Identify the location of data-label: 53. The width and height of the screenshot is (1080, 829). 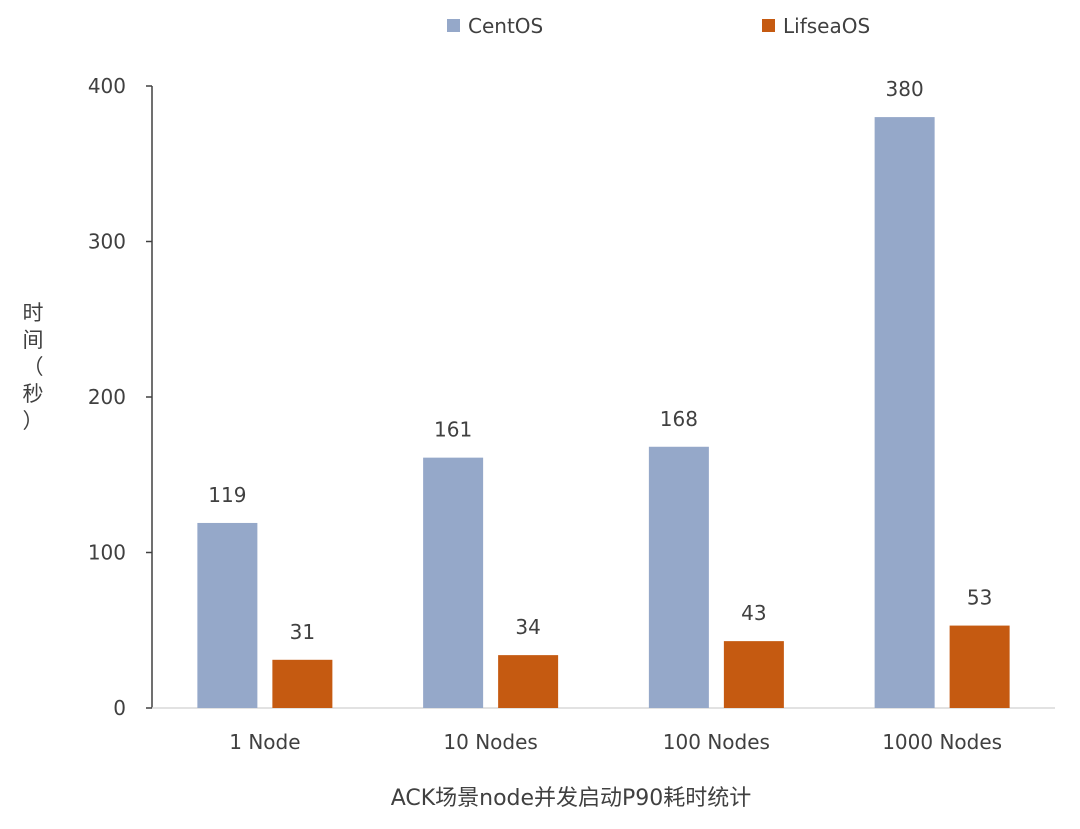
(979, 598).